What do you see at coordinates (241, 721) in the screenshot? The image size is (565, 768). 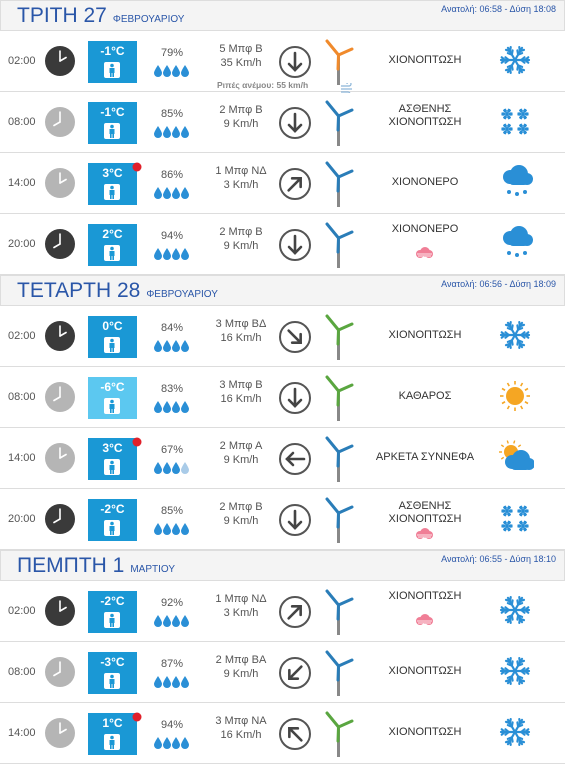 I see `wind-force: 3 Μπφ ΝΑ` at bounding box center [241, 721].